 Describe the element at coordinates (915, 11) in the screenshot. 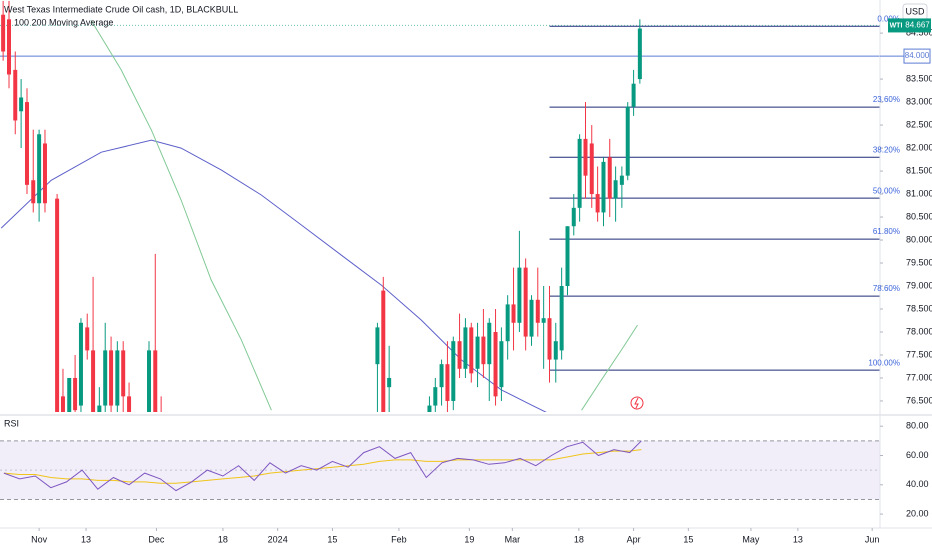

I see `currency: USD` at that location.